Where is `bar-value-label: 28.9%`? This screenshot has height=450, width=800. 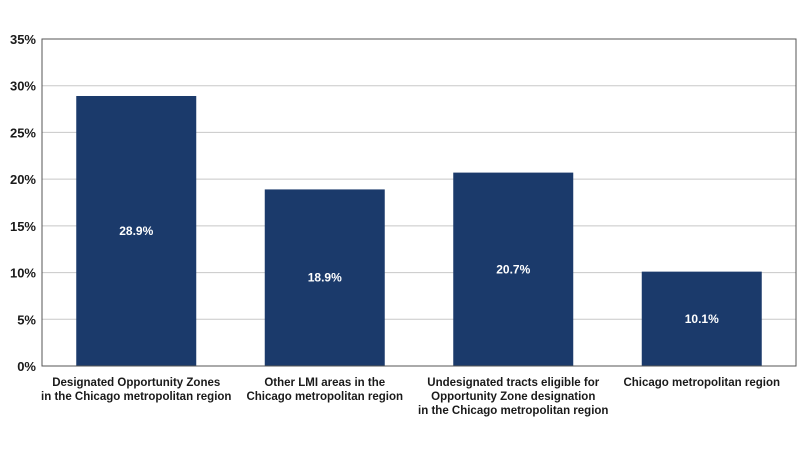 bar-value-label: 28.9% is located at coordinates (136, 231).